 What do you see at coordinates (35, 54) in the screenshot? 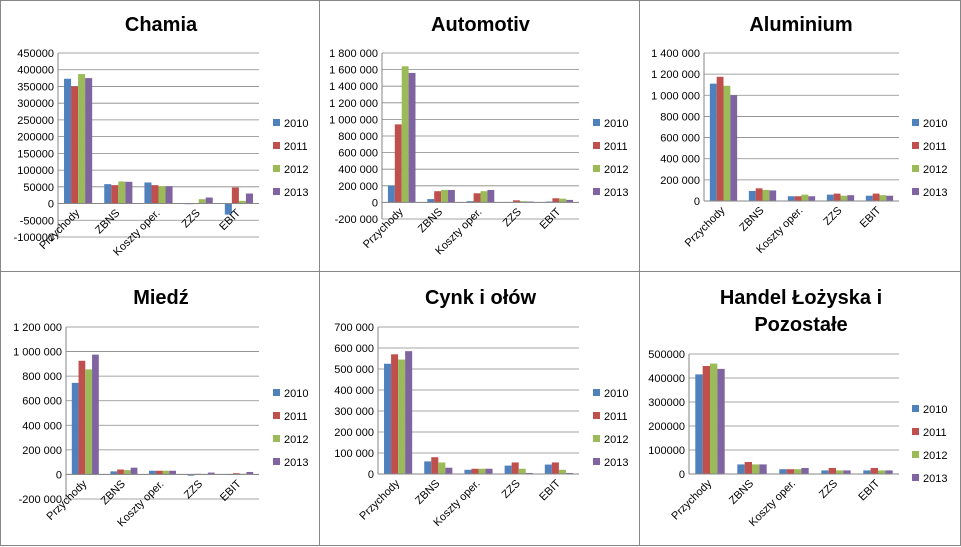
I see `y-tick-label: 450000` at bounding box center [35, 54].